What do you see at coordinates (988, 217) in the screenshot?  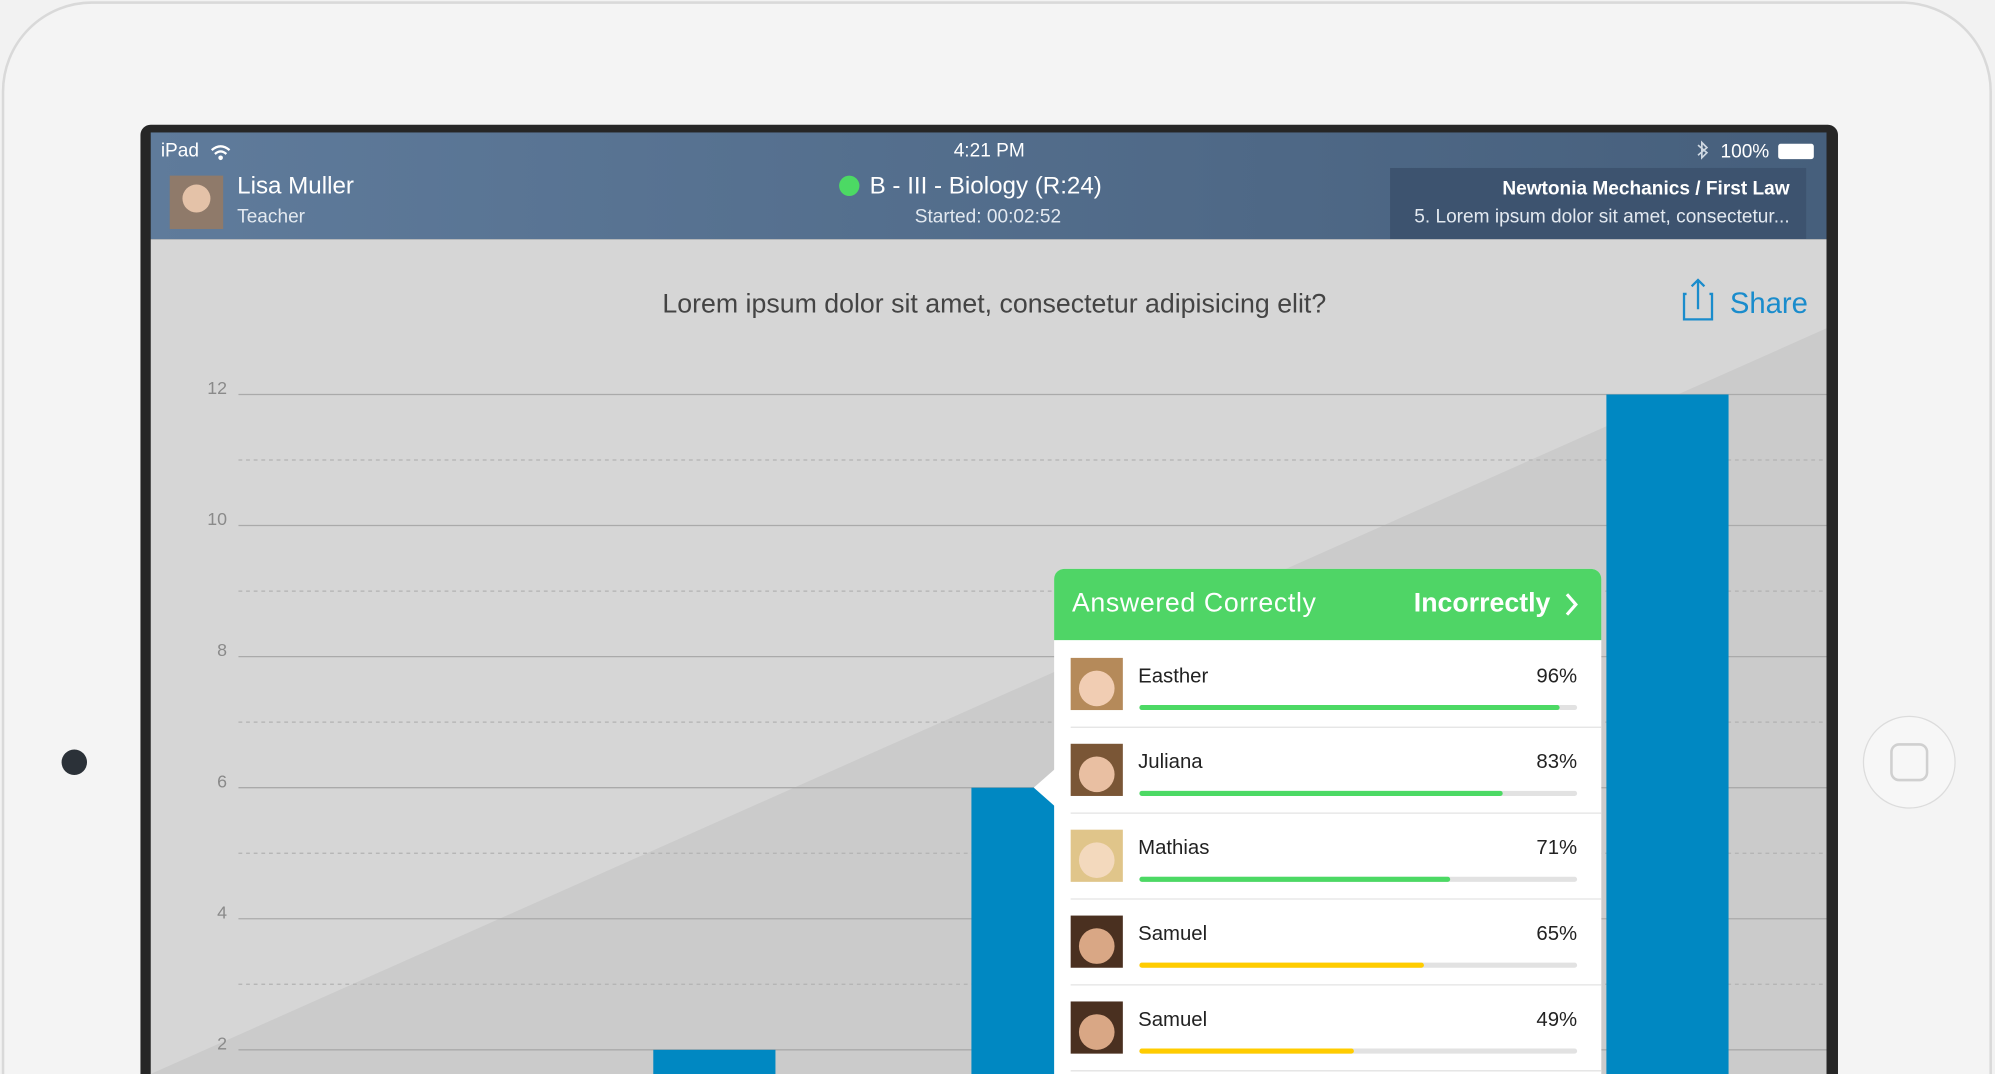 I see `started-time: Started: 00:02:52` at bounding box center [988, 217].